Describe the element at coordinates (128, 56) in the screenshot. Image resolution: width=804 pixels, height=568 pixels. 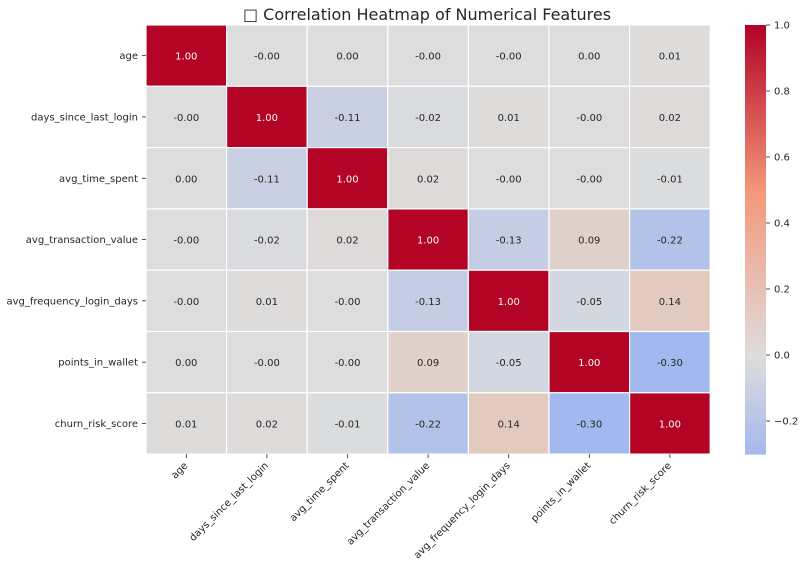
I see `row-label: age` at that location.